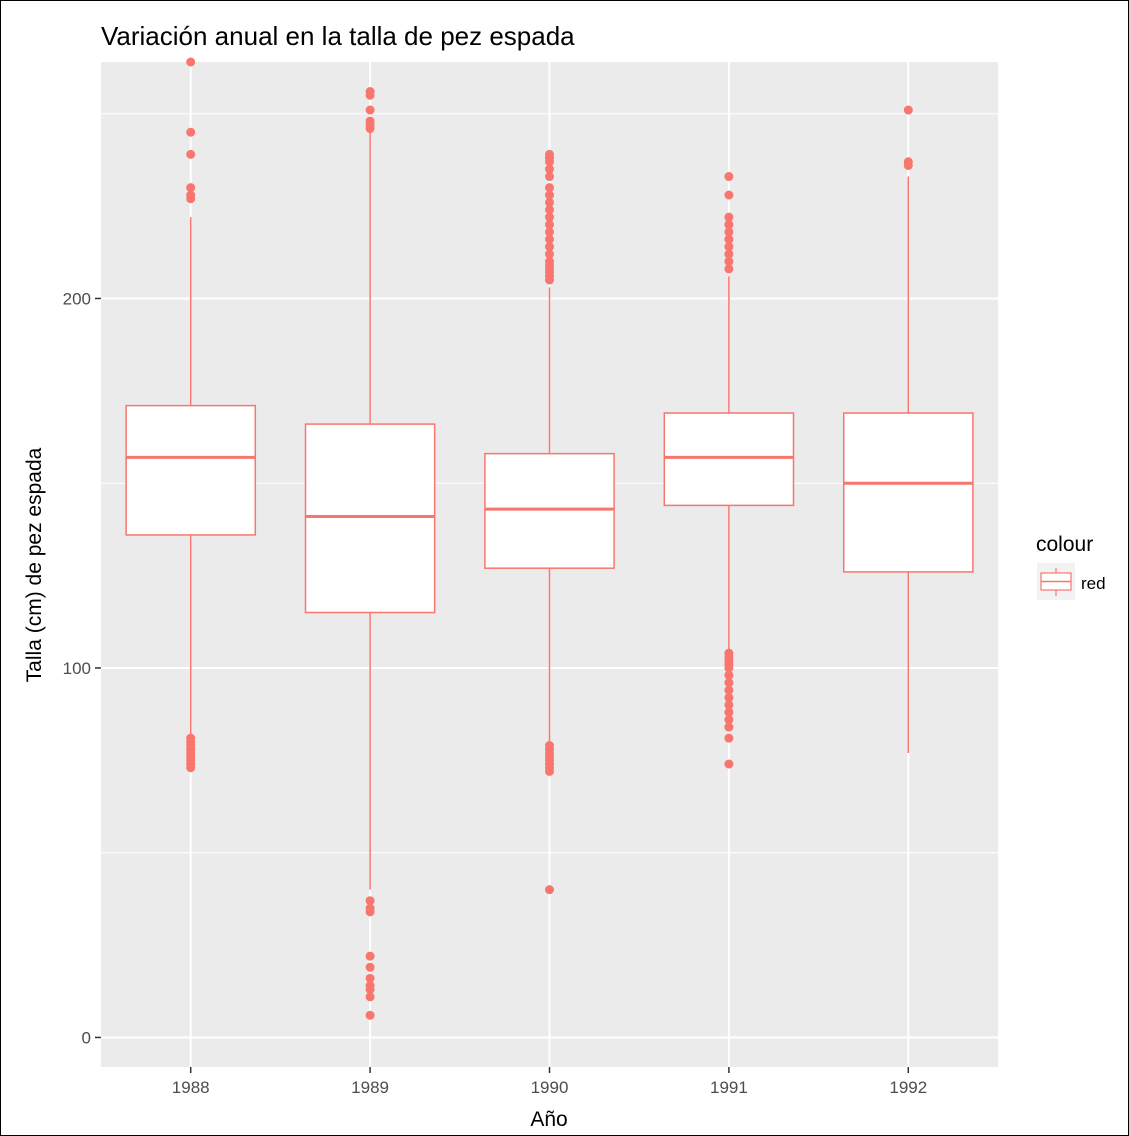  Describe the element at coordinates (550, 1087) in the screenshot. I see `x-tick-label: 1990` at that location.